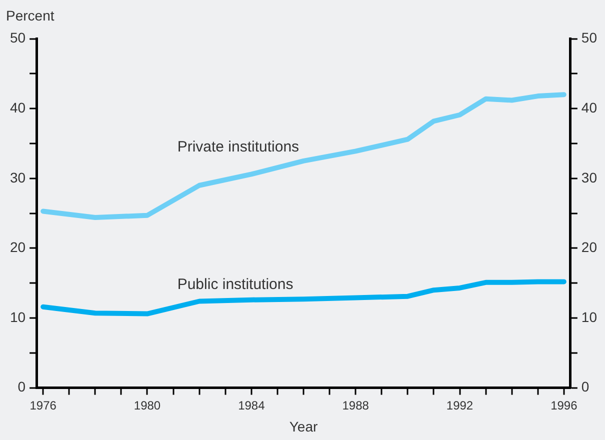 The height and width of the screenshot is (440, 605). Describe the element at coordinates (460, 405) in the screenshot. I see `x-tick-label: 1992` at that location.